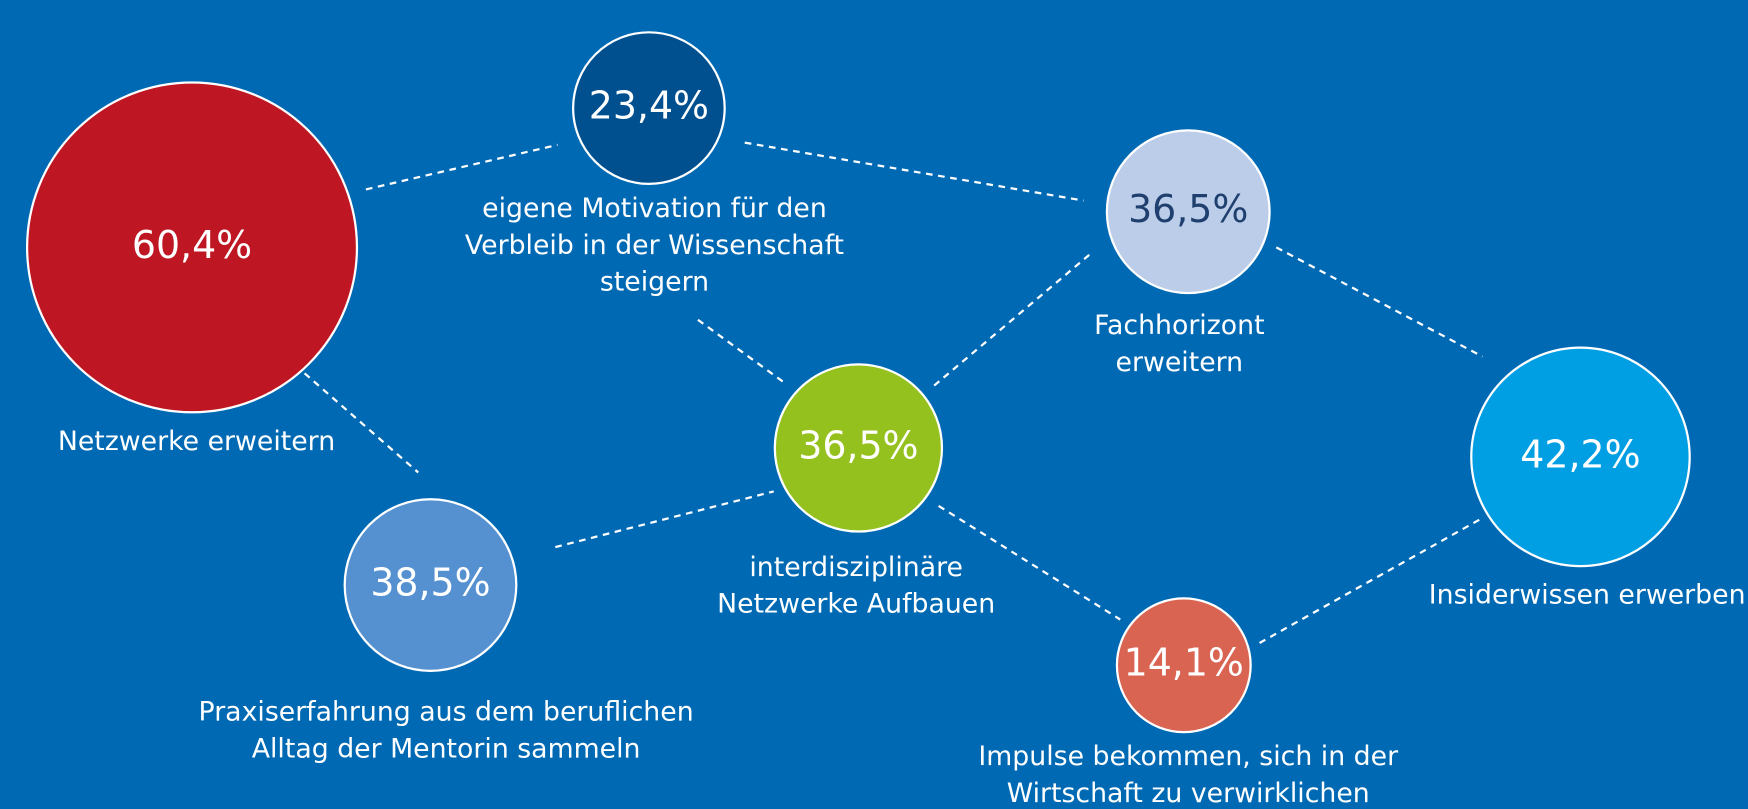 The image size is (1748, 809). What do you see at coordinates (1179, 325) in the screenshot?
I see `node-label: Fachhorizont` at bounding box center [1179, 325].